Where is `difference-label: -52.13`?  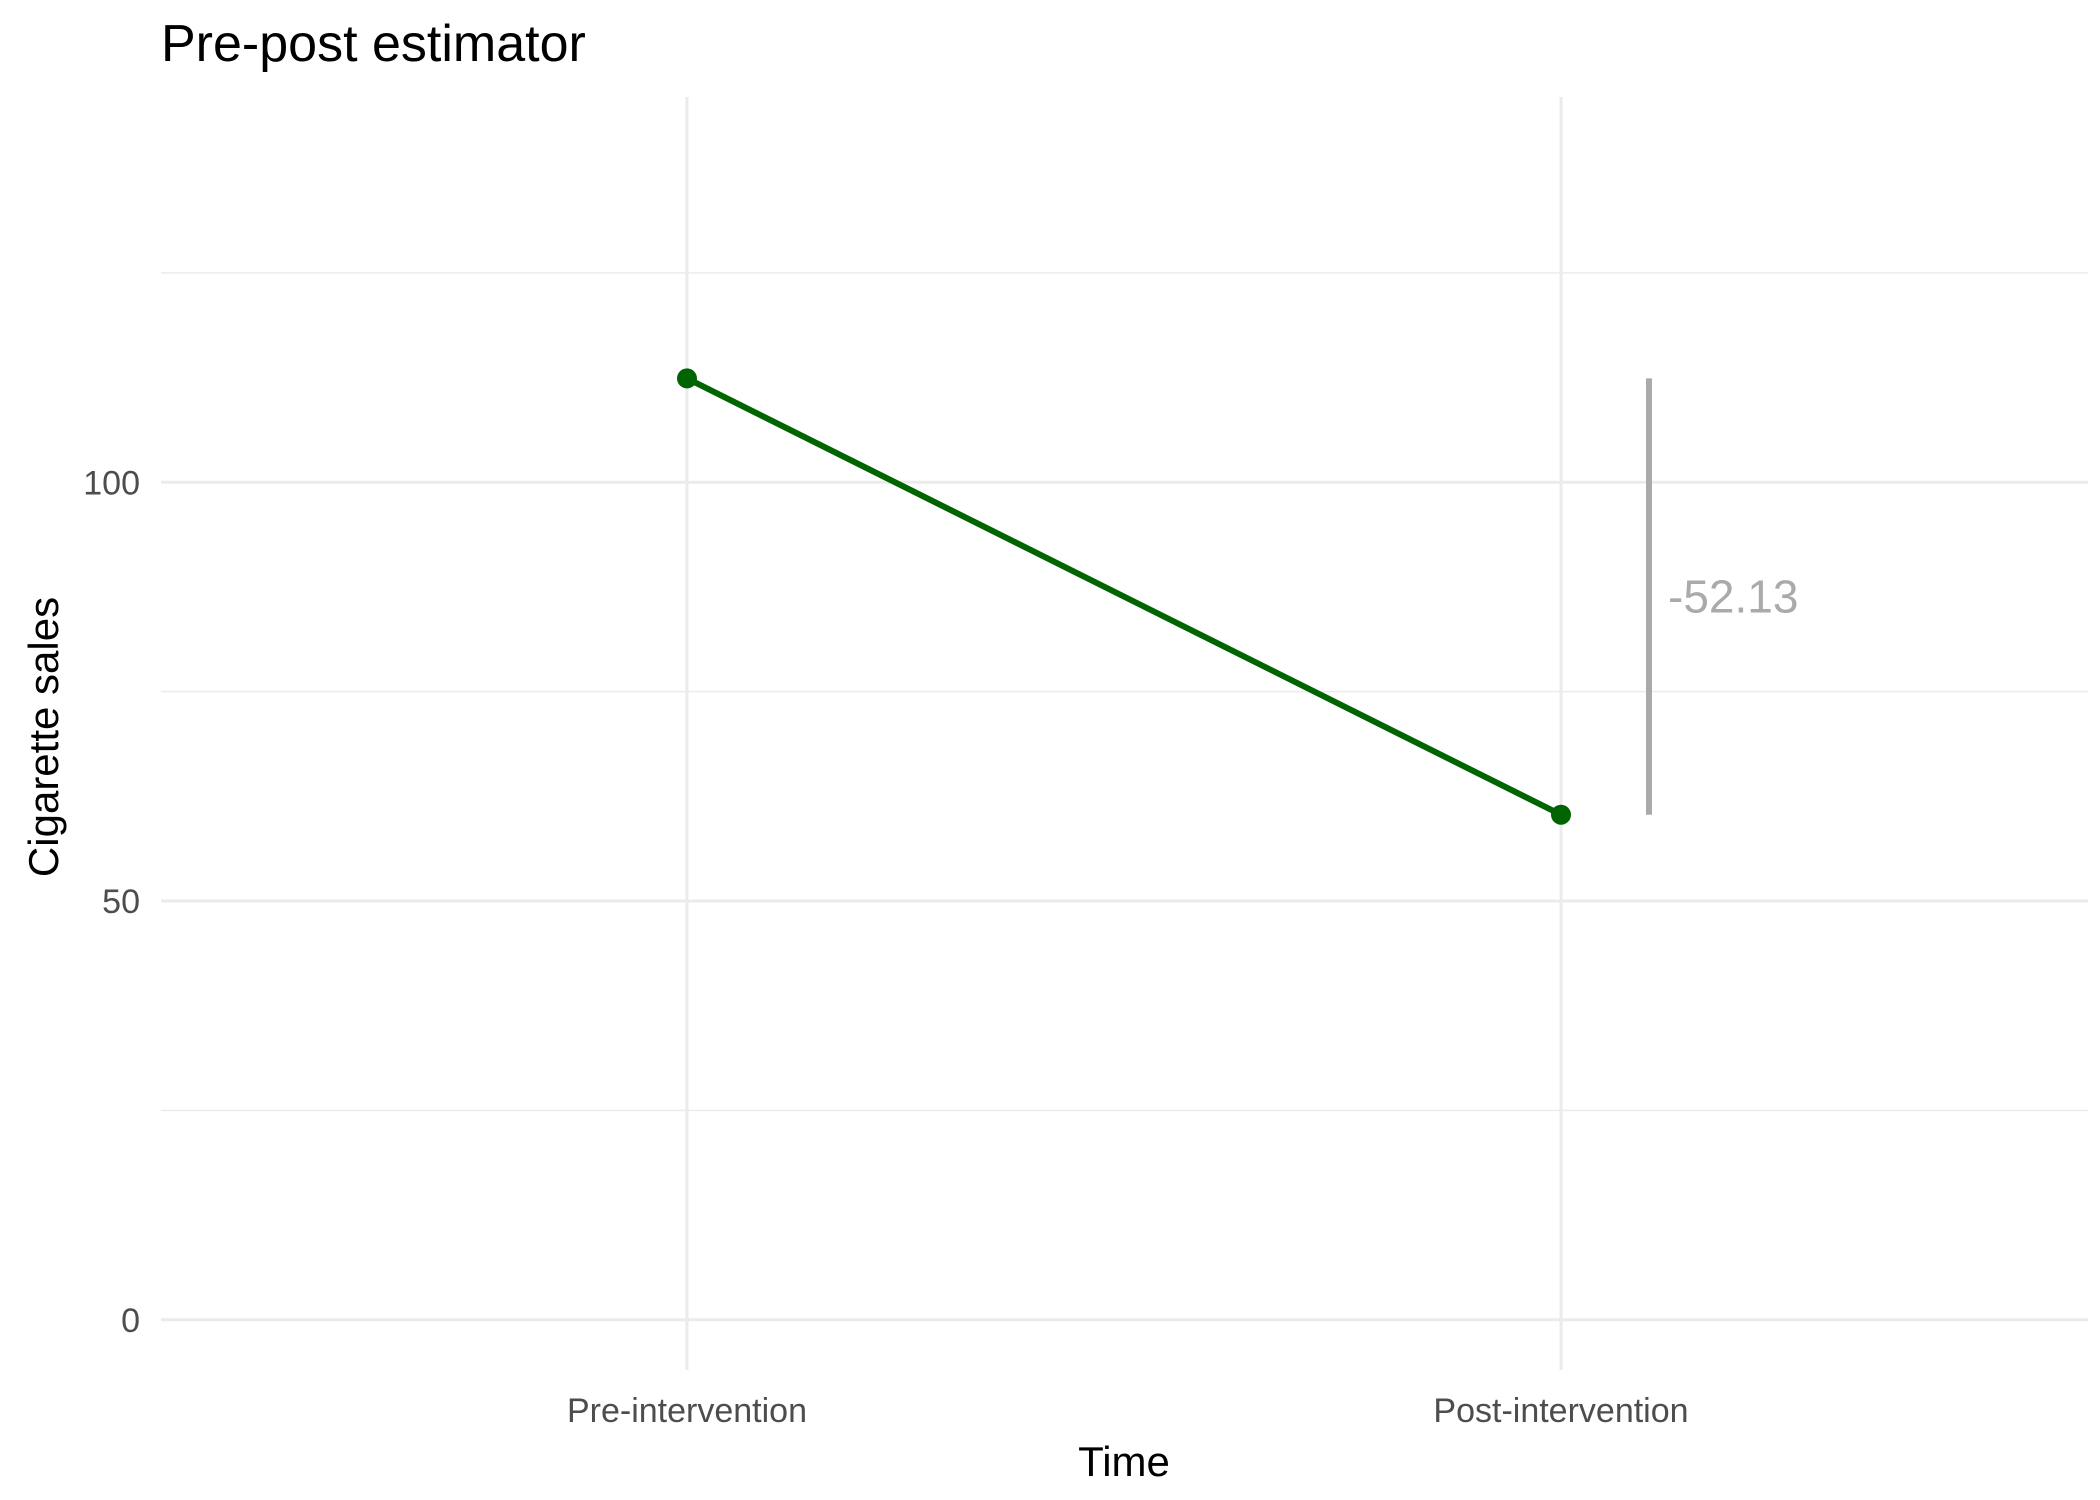 difference-label: -52.13 is located at coordinates (1733, 597).